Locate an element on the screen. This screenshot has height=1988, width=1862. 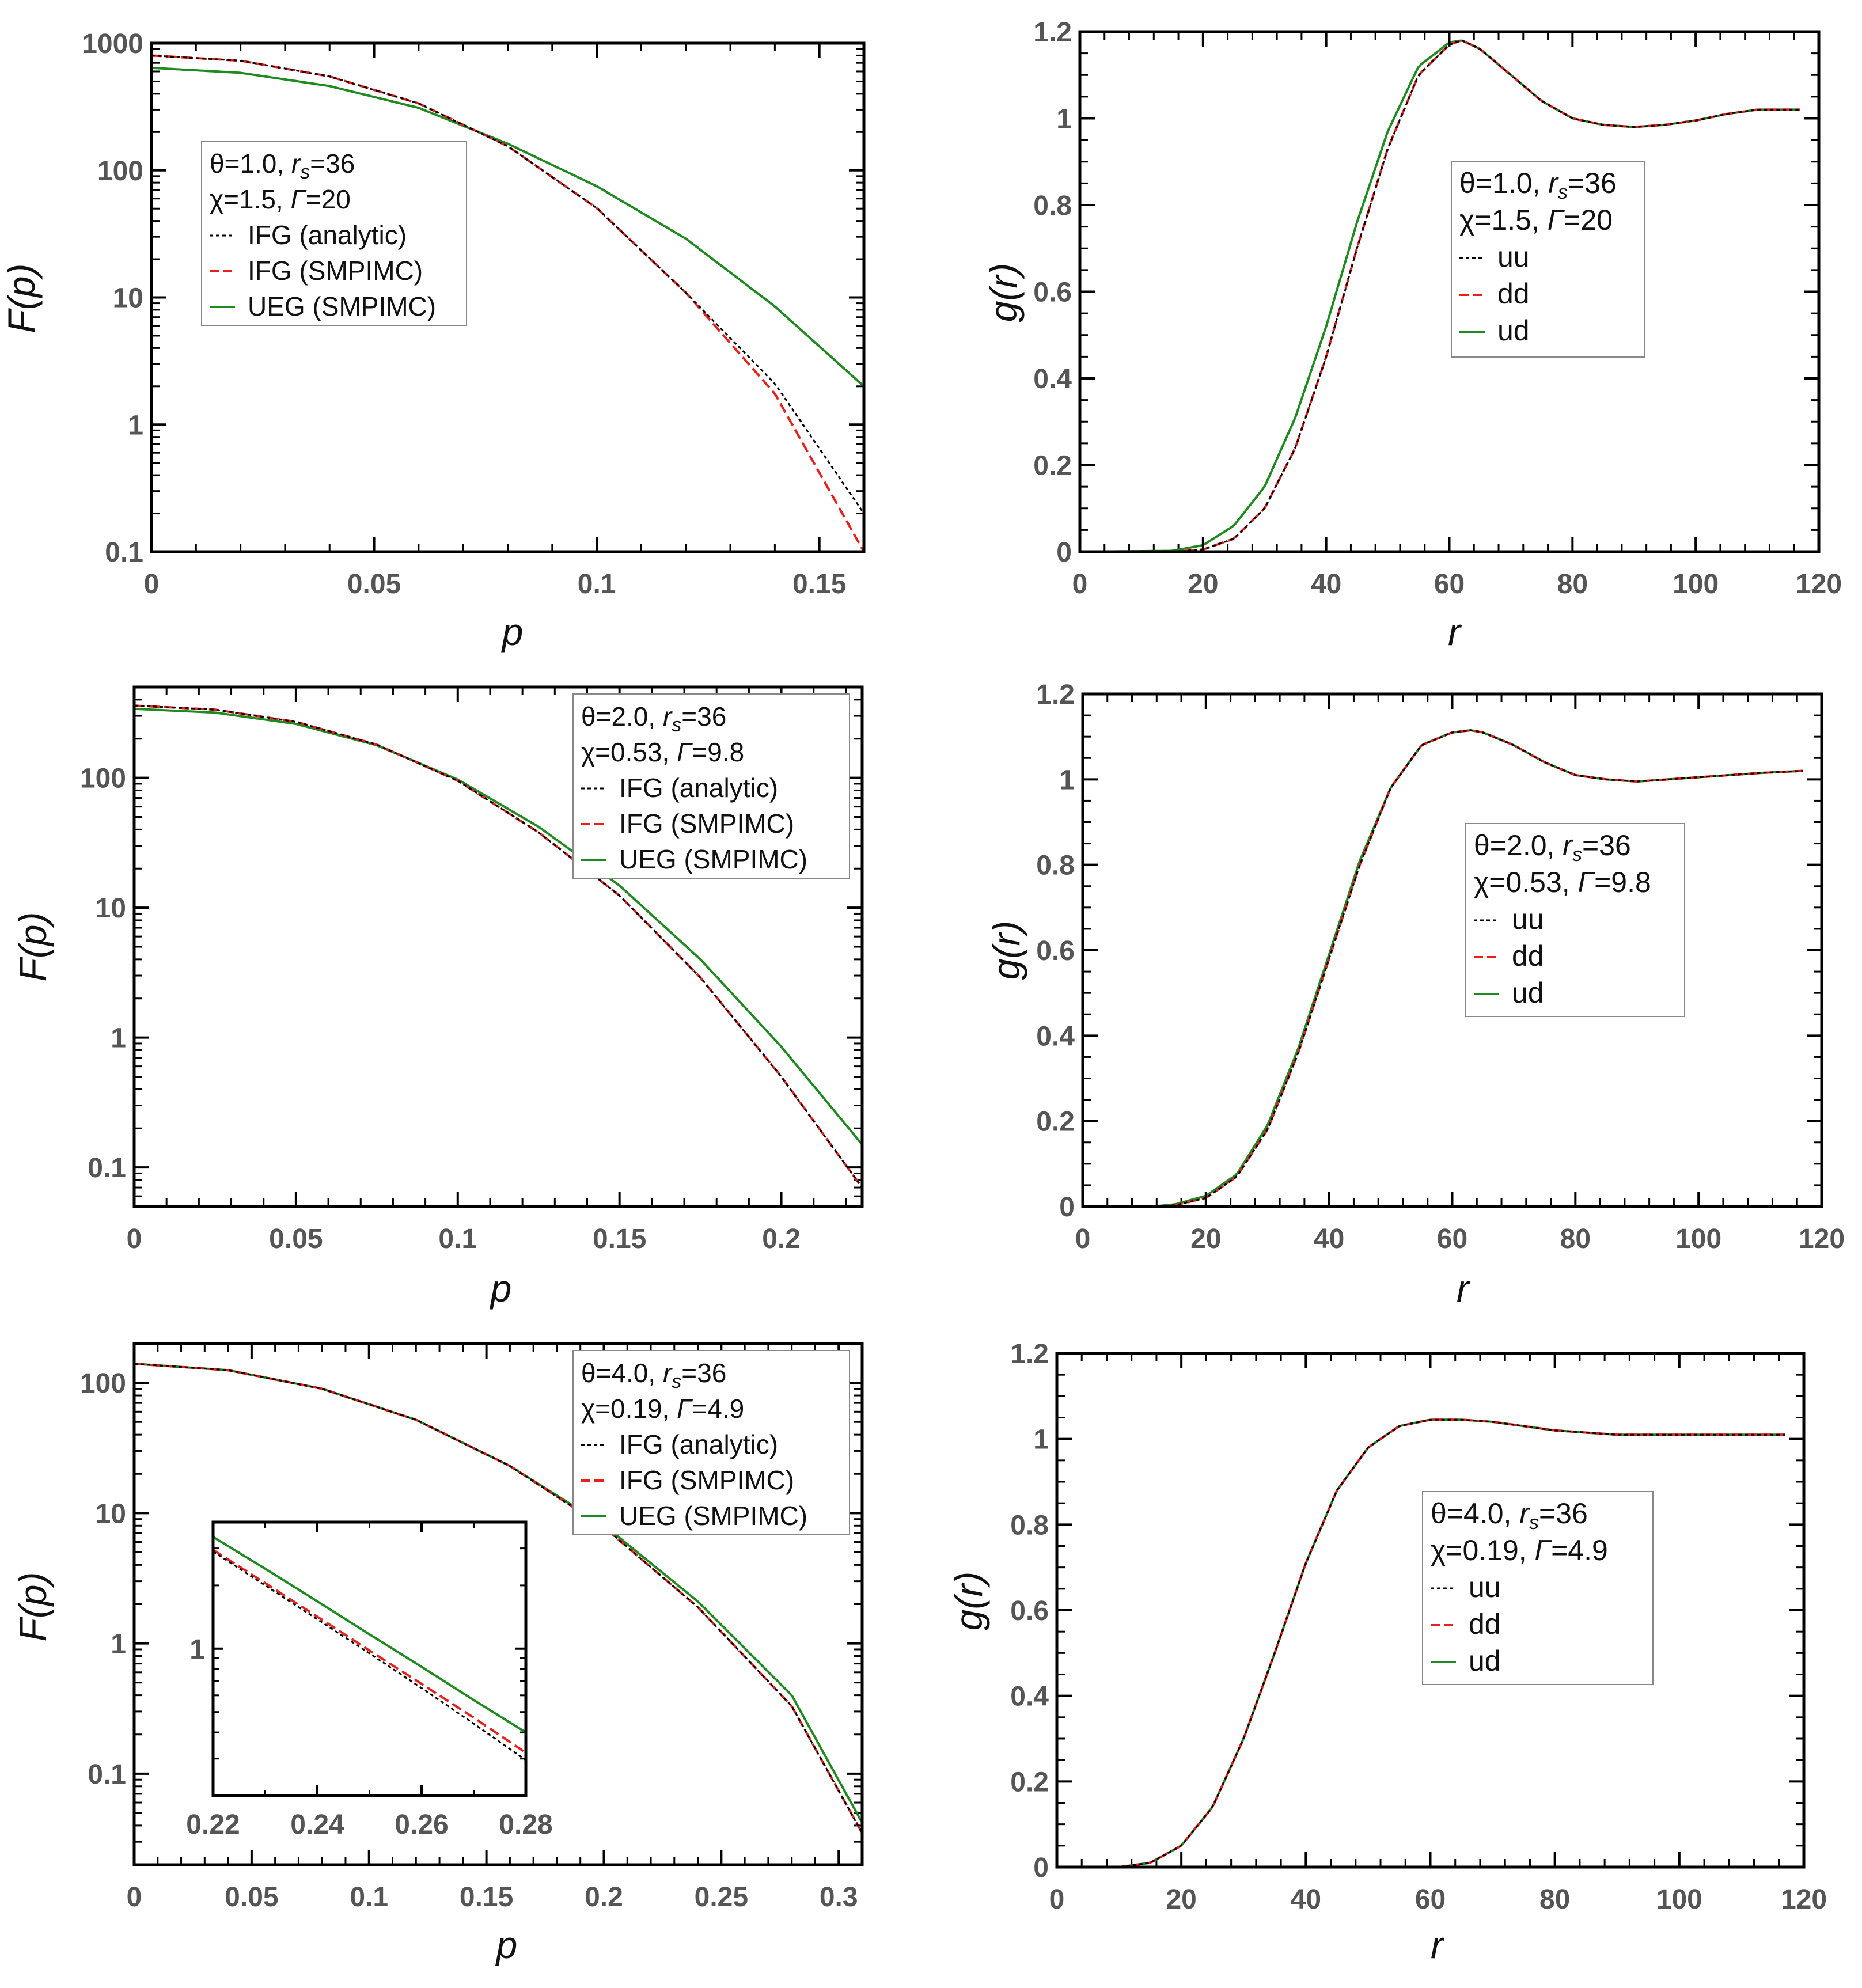
legend: θ=2.0, rs=36χ=0.53, Γ=9.8 uu dd ud is located at coordinates (1575, 920).